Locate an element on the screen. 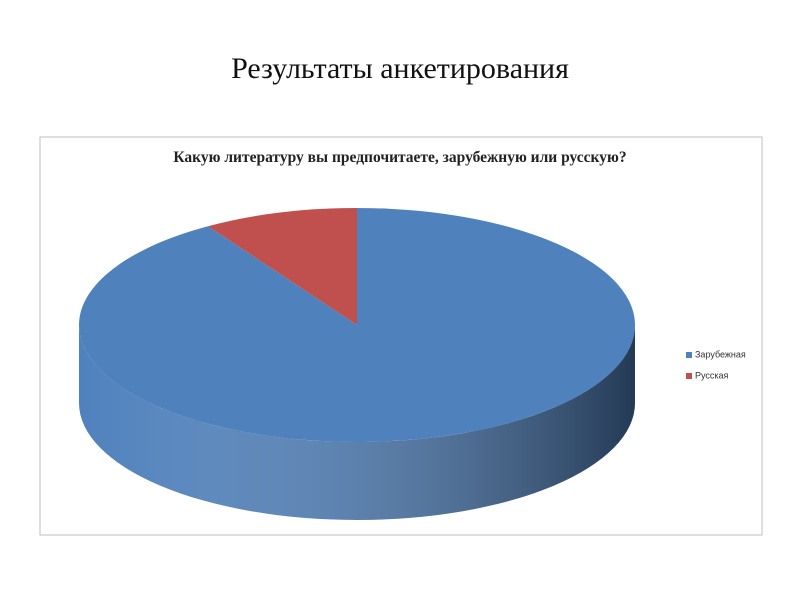 Image resolution: width=800 pixels, height=600 pixels. legend-label: Зарубежная is located at coordinates (720, 354).